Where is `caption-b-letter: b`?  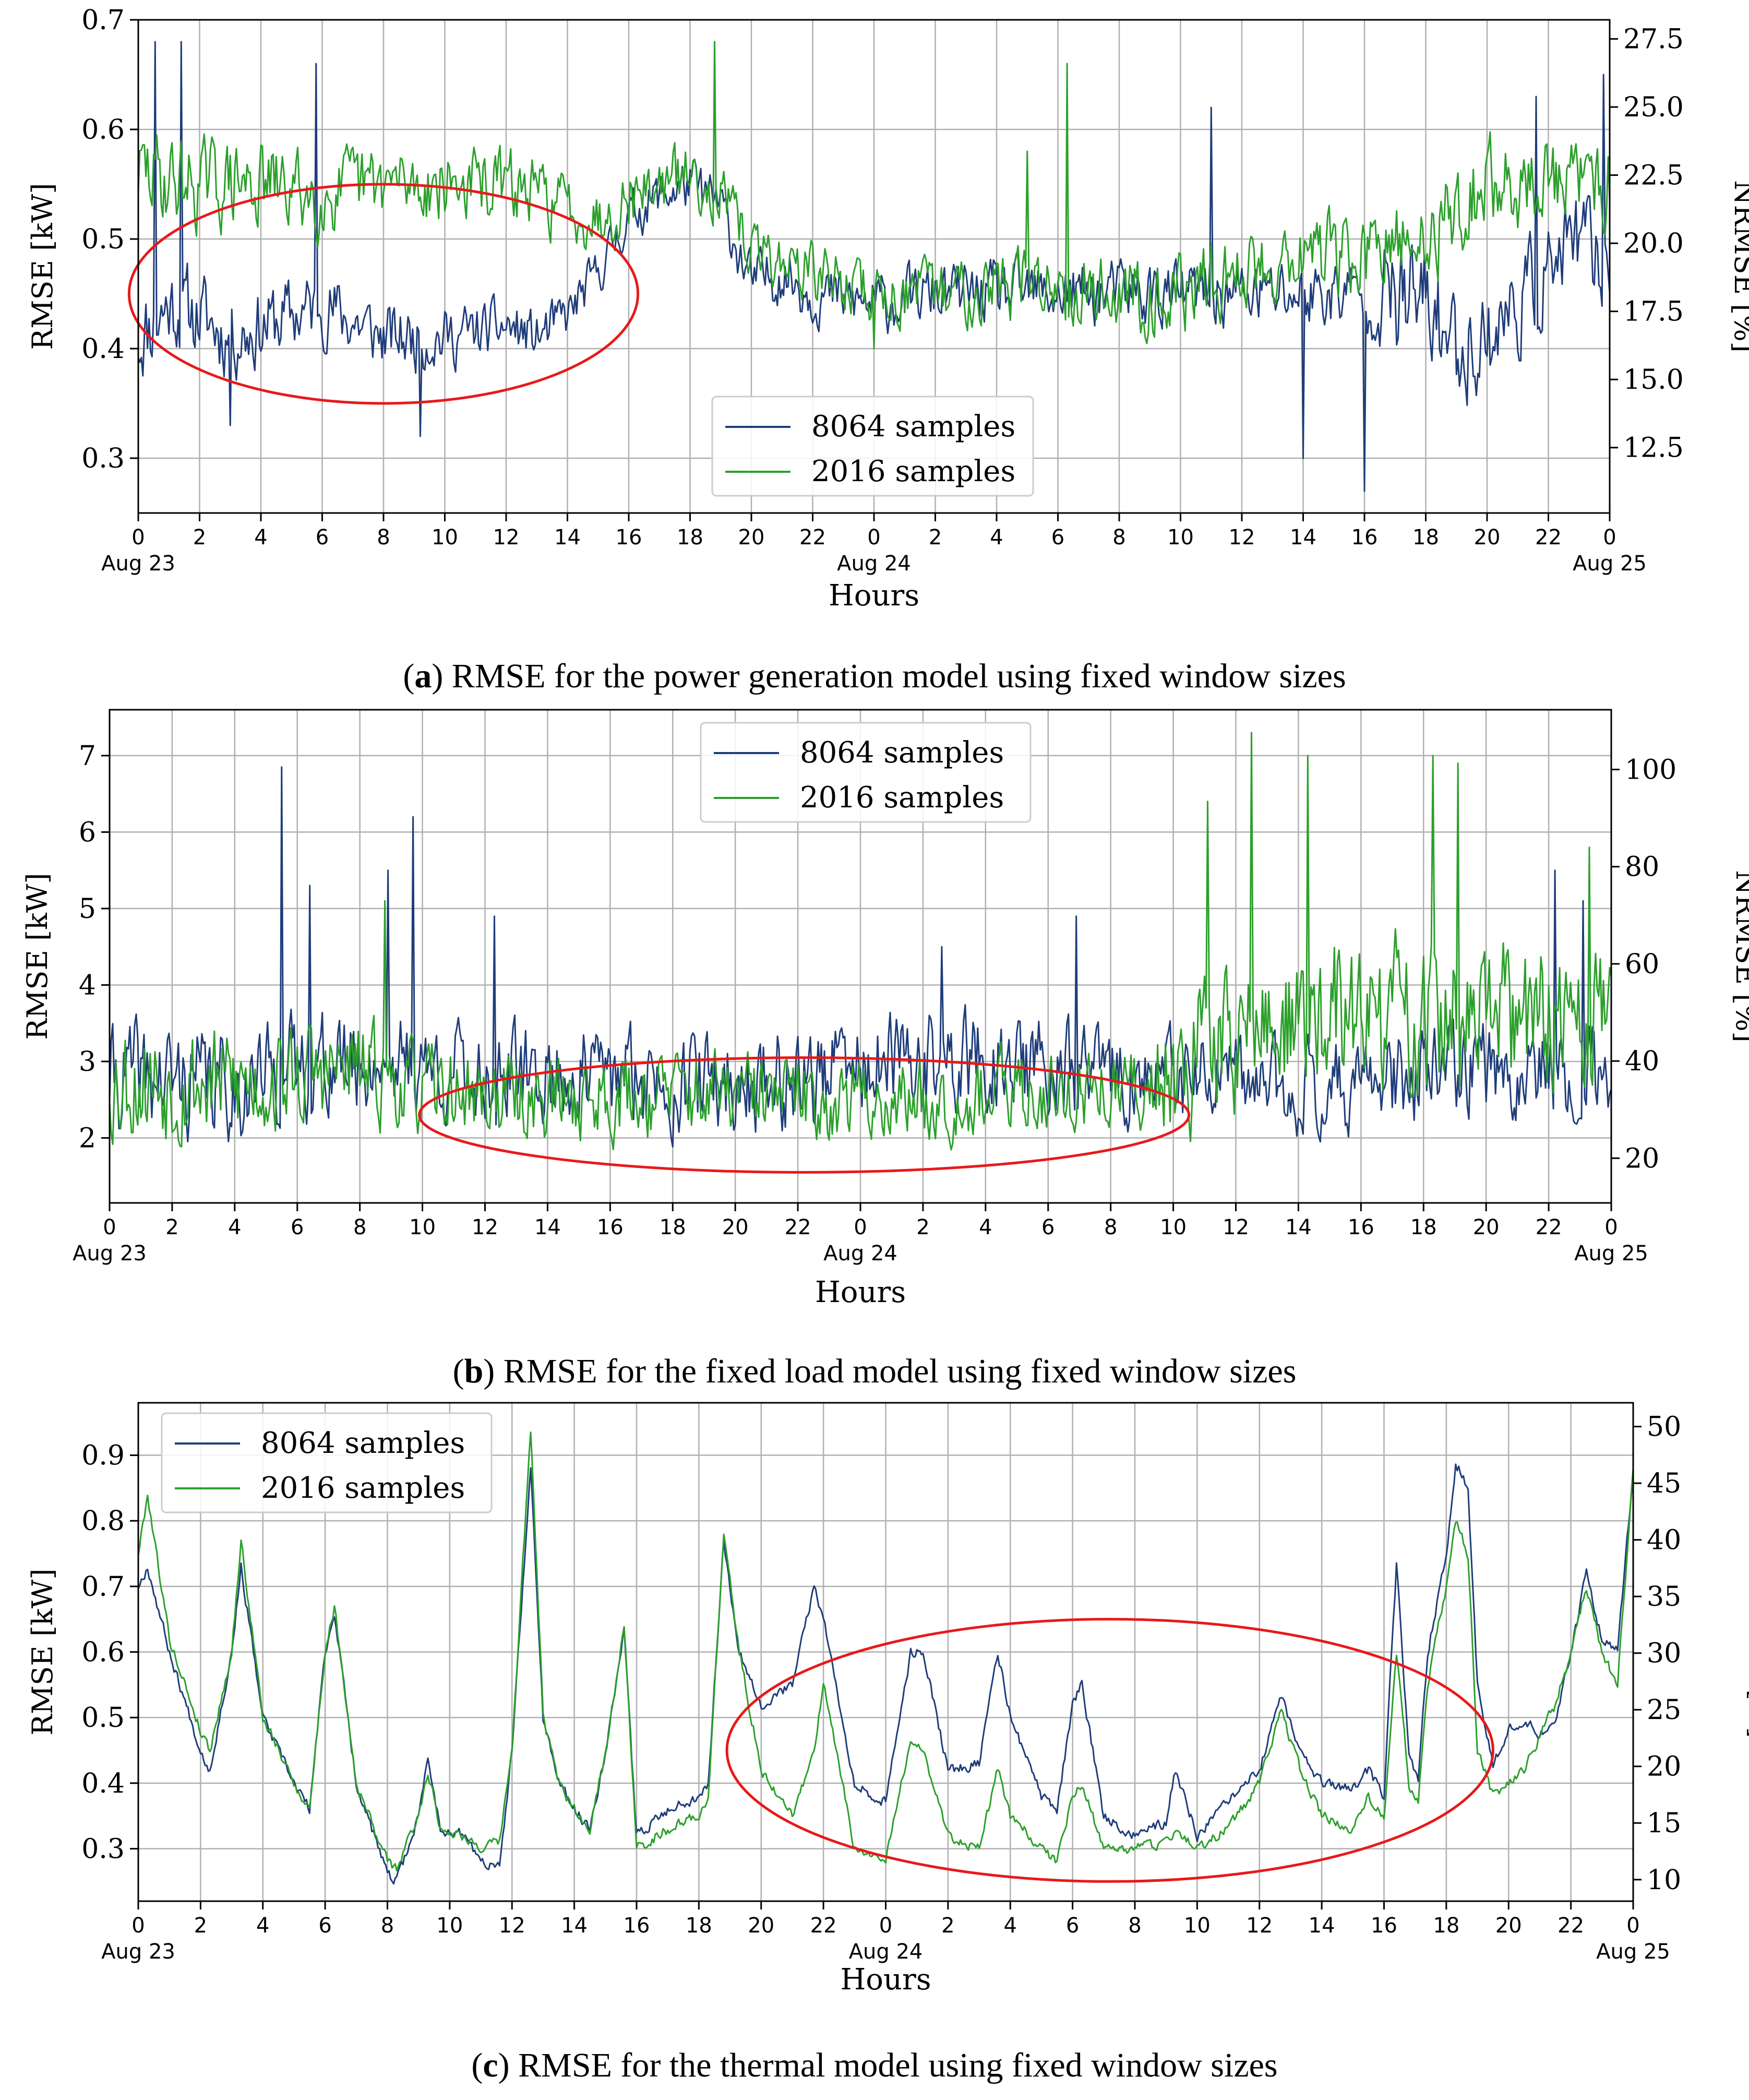
caption-b-letter: b is located at coordinates (474, 1371).